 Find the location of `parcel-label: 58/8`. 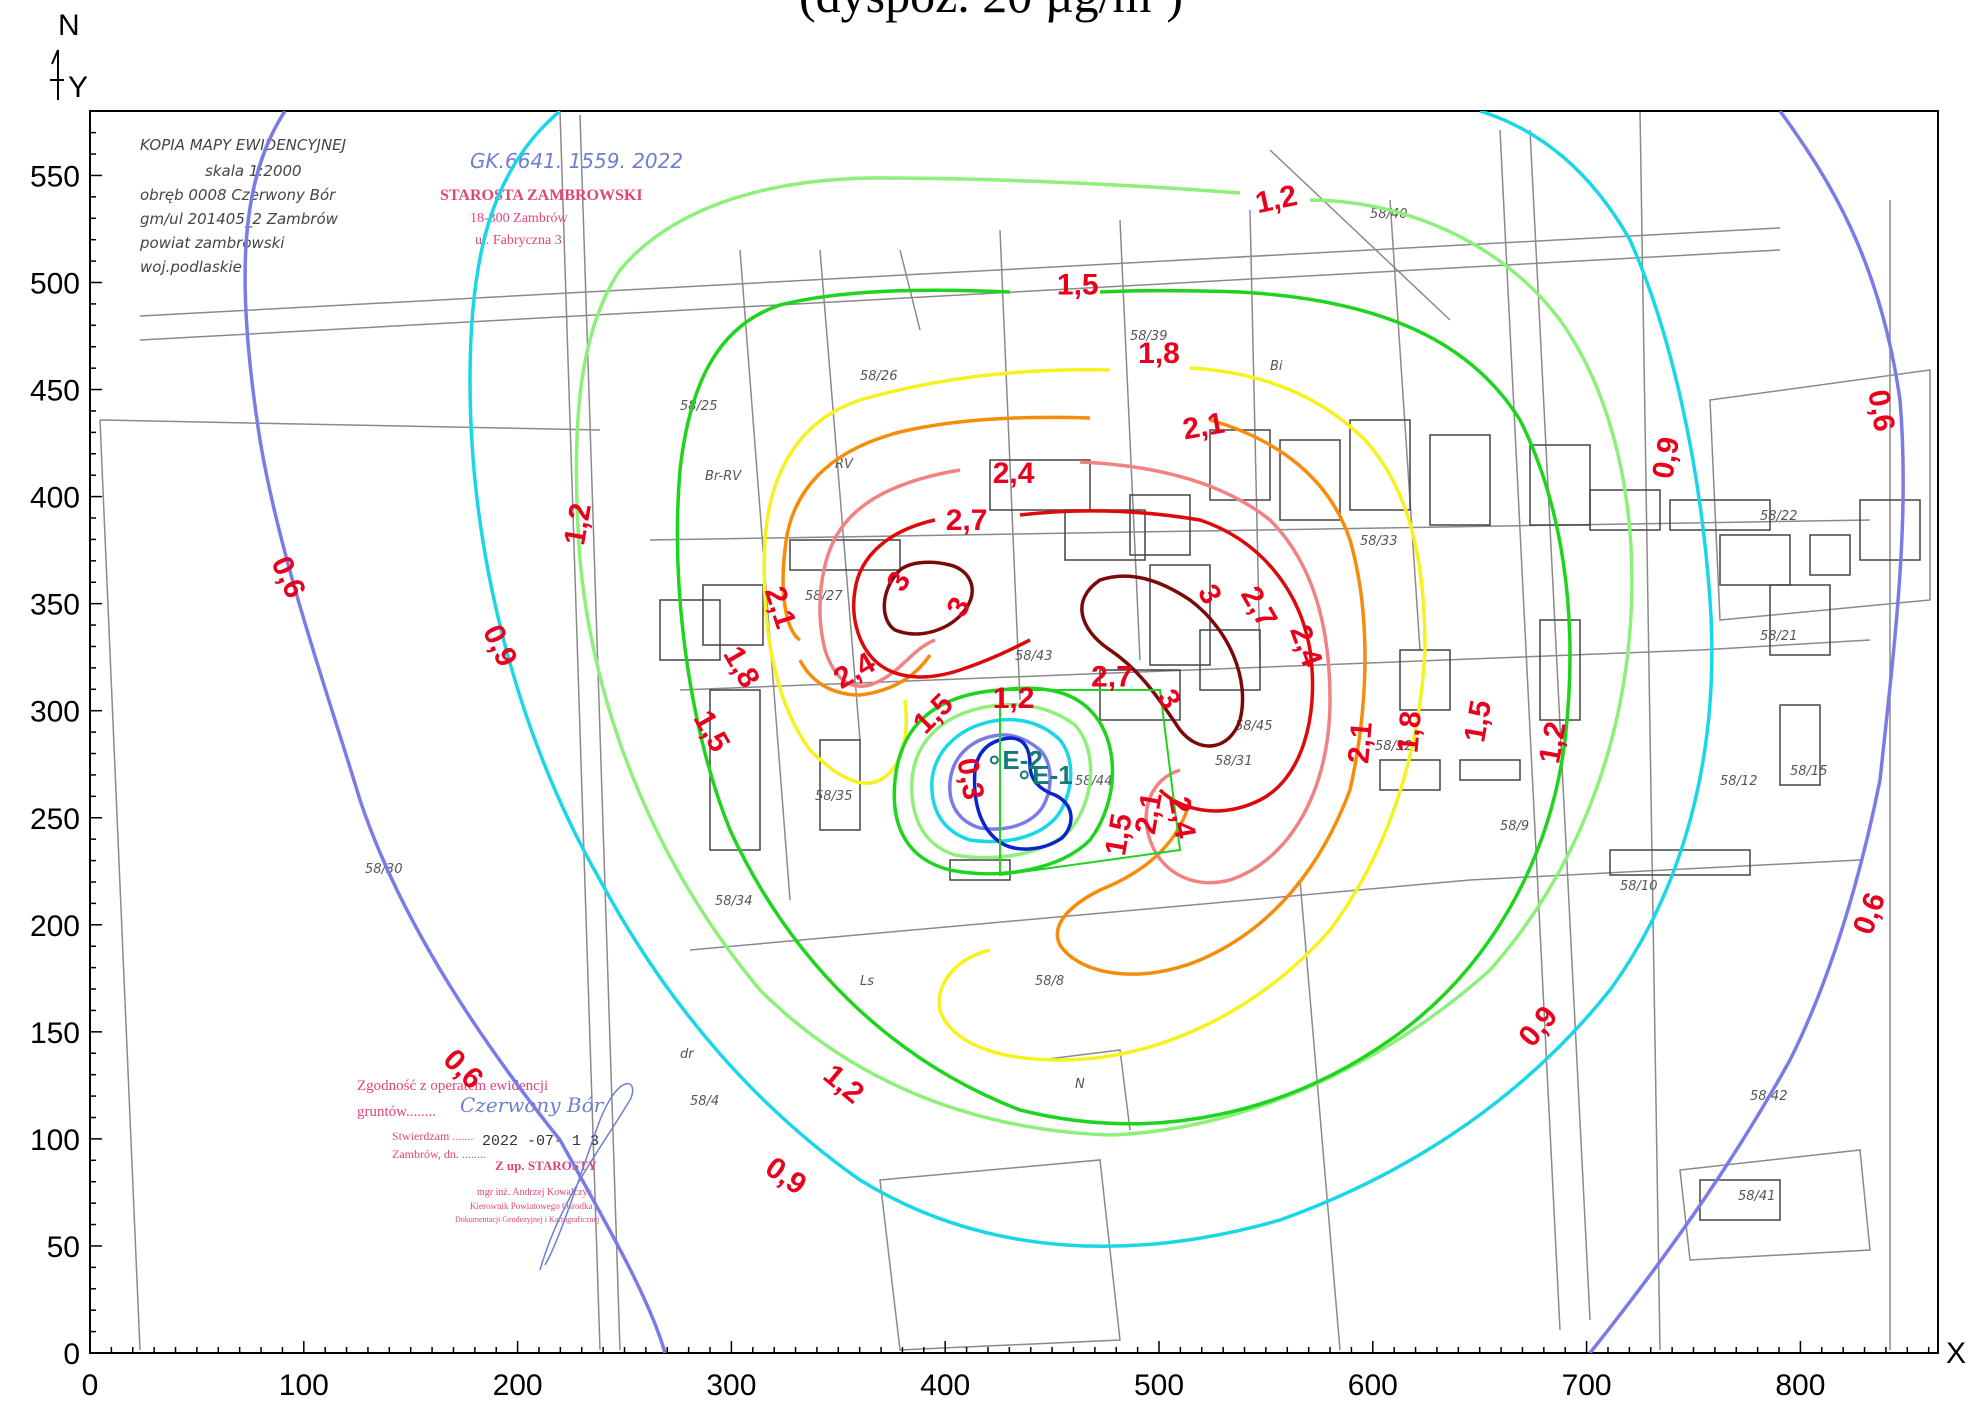

parcel-label: 58/8 is located at coordinates (1049, 981).